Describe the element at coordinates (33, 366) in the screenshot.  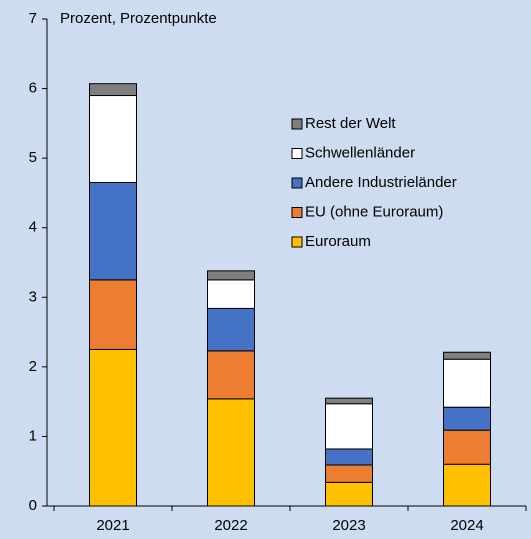
I see `y-tick-label: 2` at that location.